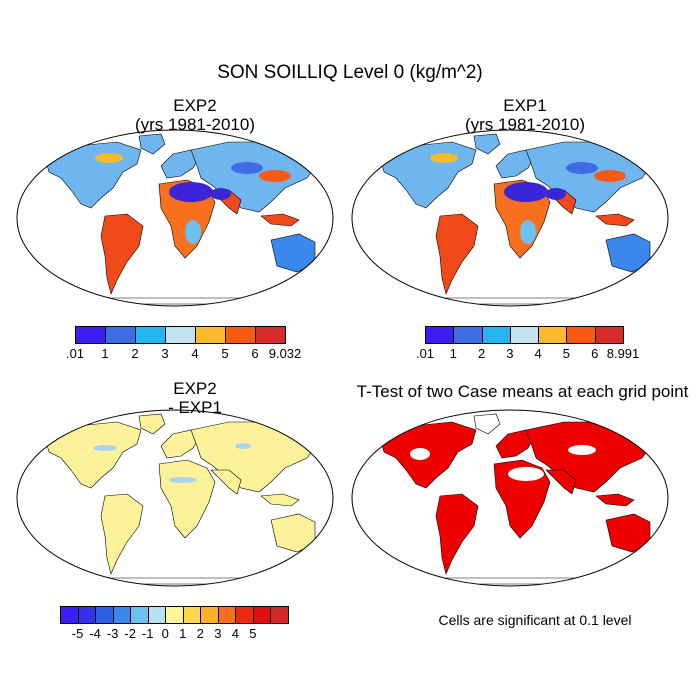 The height and width of the screenshot is (700, 700). Describe the element at coordinates (165, 633) in the screenshot. I see `colorbar-tick-label: 0` at that location.